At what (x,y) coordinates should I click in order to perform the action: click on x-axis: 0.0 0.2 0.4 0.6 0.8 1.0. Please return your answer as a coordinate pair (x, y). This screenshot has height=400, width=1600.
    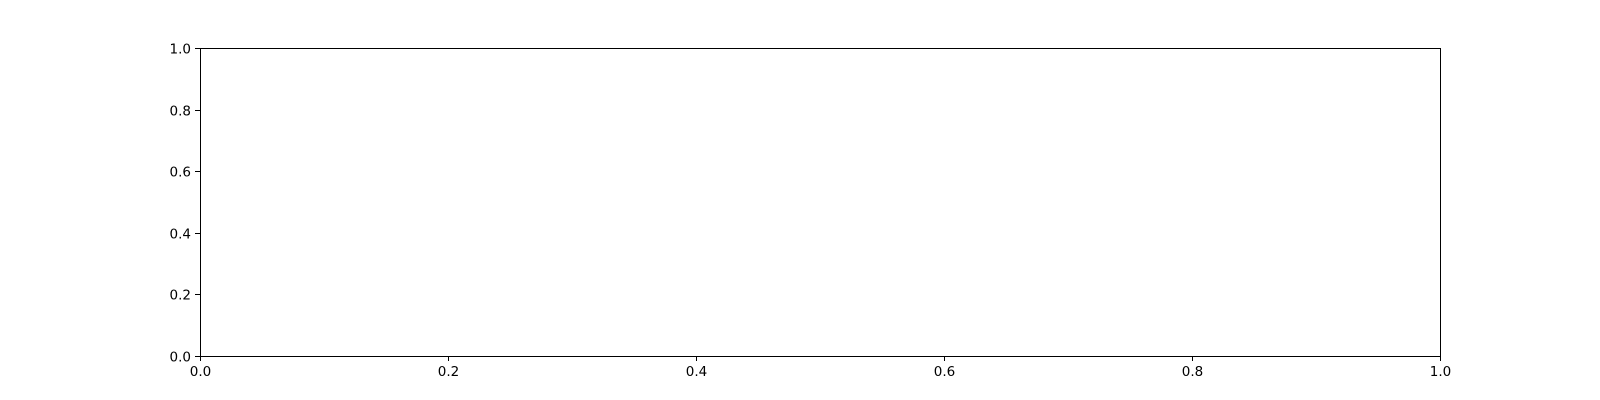
    Looking at the image, I should click on (820, 368).